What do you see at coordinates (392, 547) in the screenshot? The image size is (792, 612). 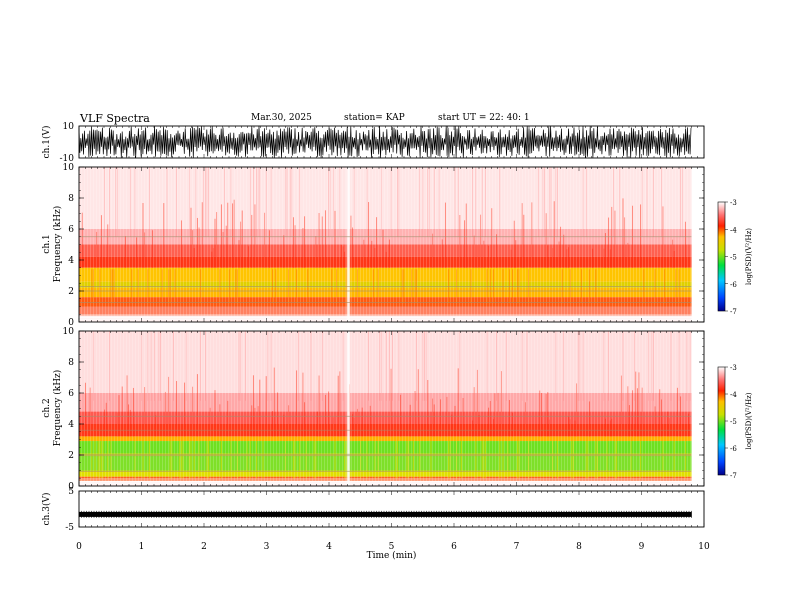 I see `x-tick-label: 5` at bounding box center [392, 547].